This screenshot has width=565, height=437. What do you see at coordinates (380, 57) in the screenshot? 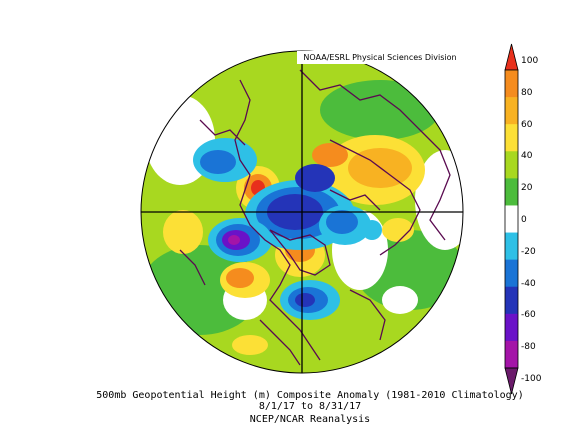
I see `credit-label: NOAA/ESRL Physical Sciences Division` at bounding box center [380, 57].